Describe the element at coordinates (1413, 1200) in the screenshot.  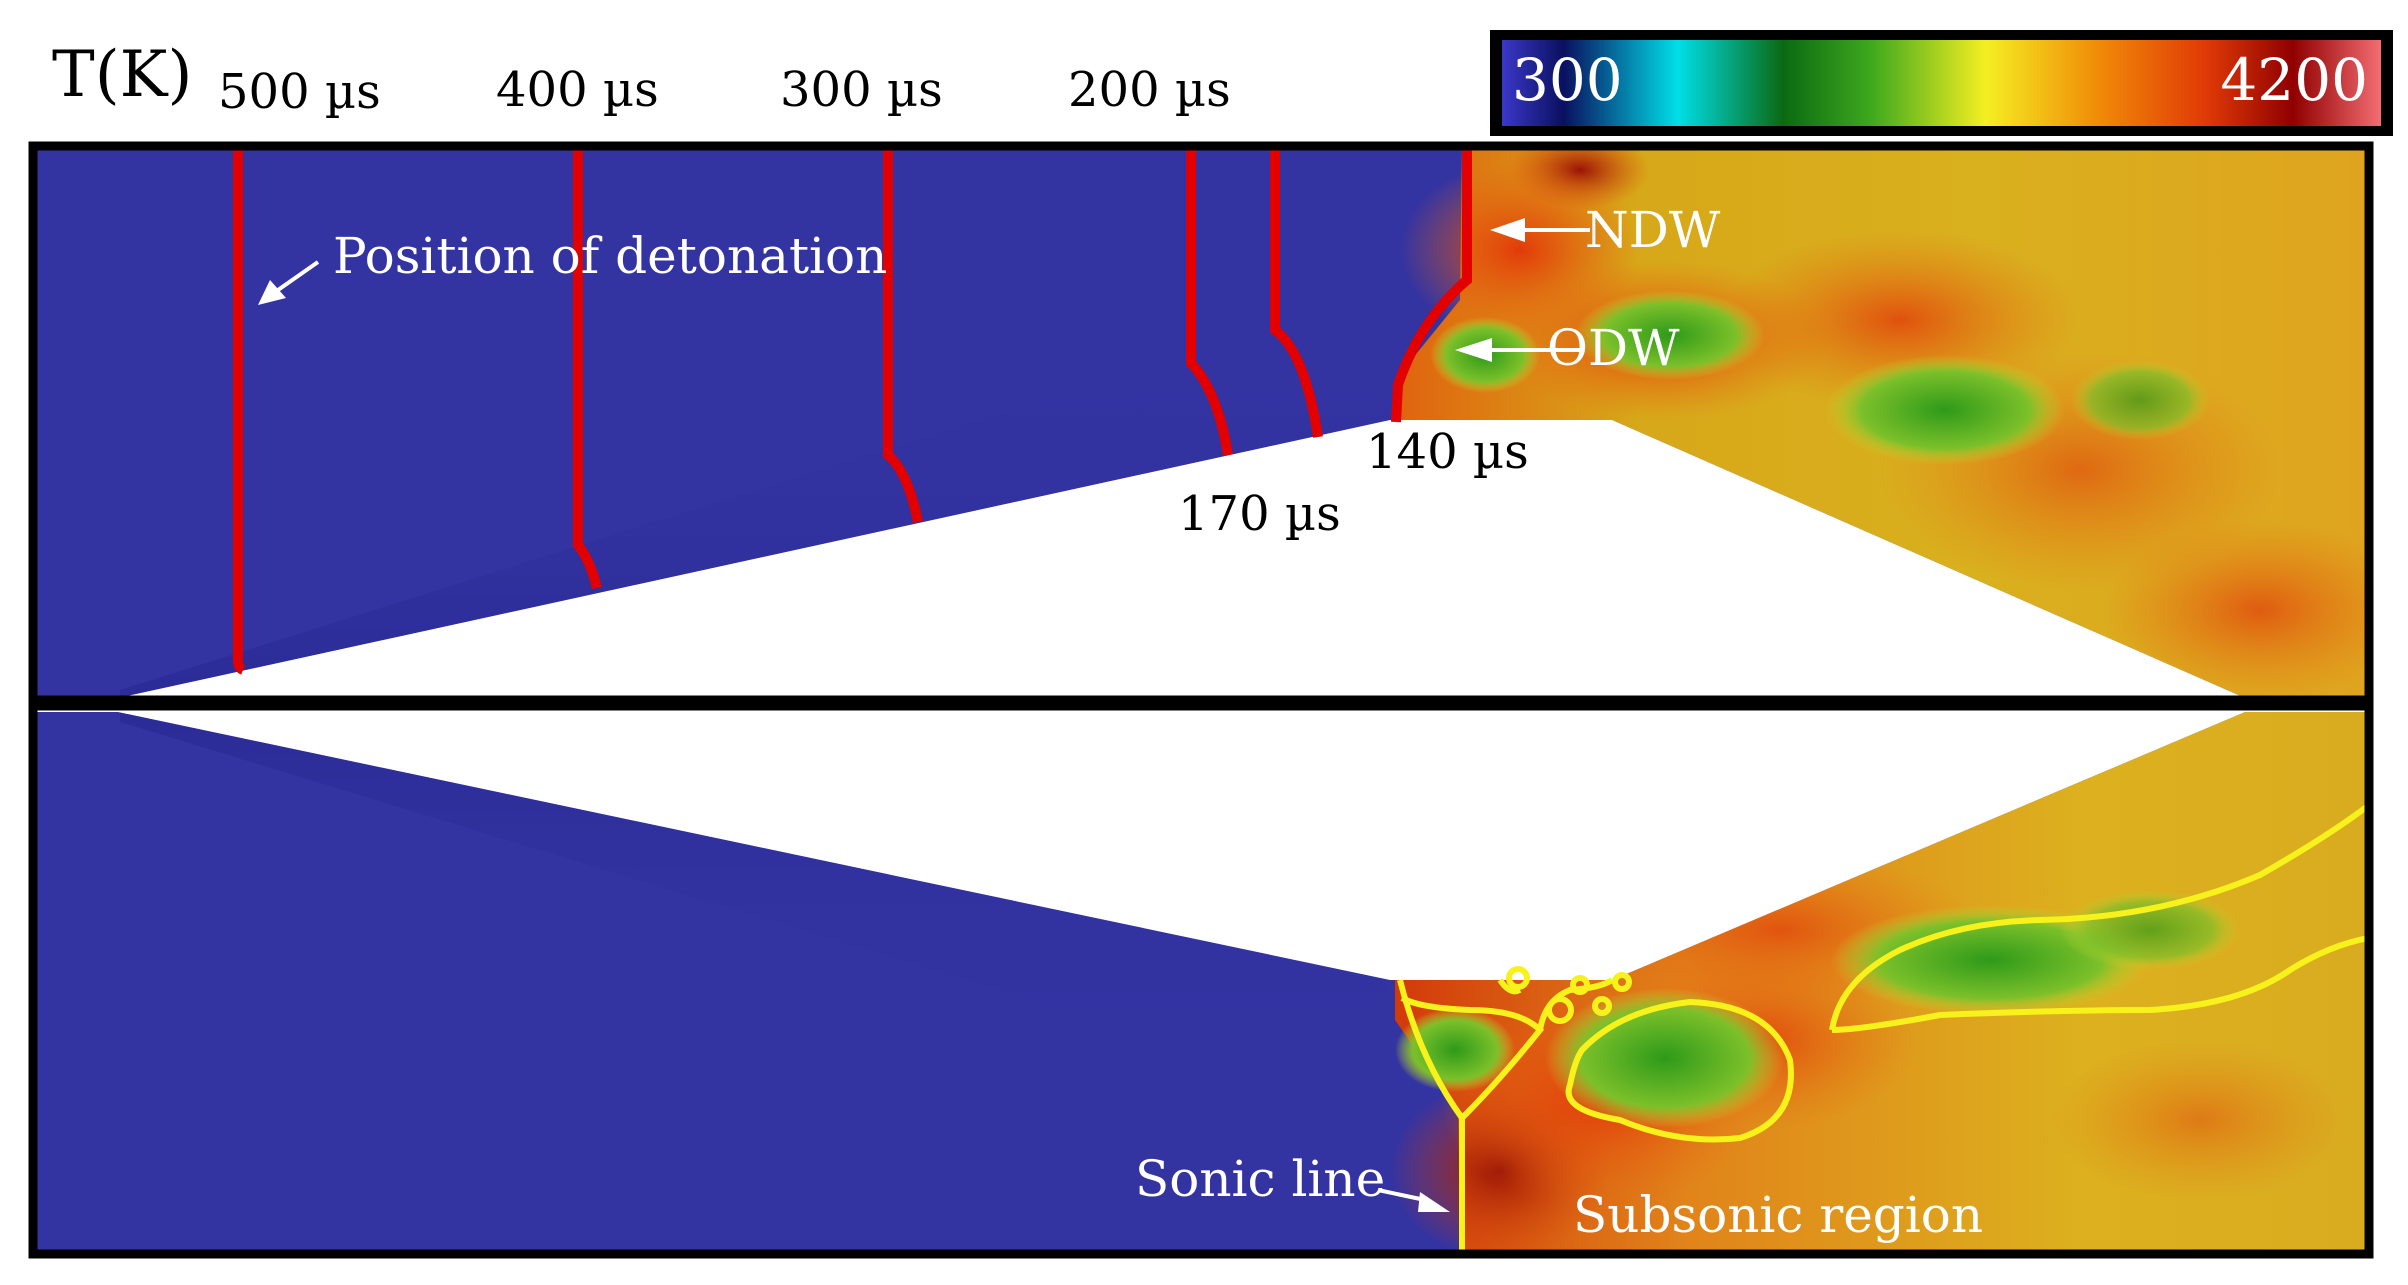
I see `annotation-arrow-sonic` at that location.